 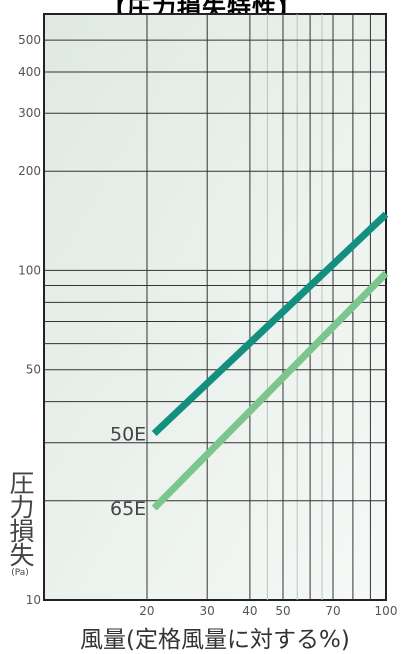 What do you see at coordinates (146, 611) in the screenshot?
I see `x-tick-label: 20` at bounding box center [146, 611].